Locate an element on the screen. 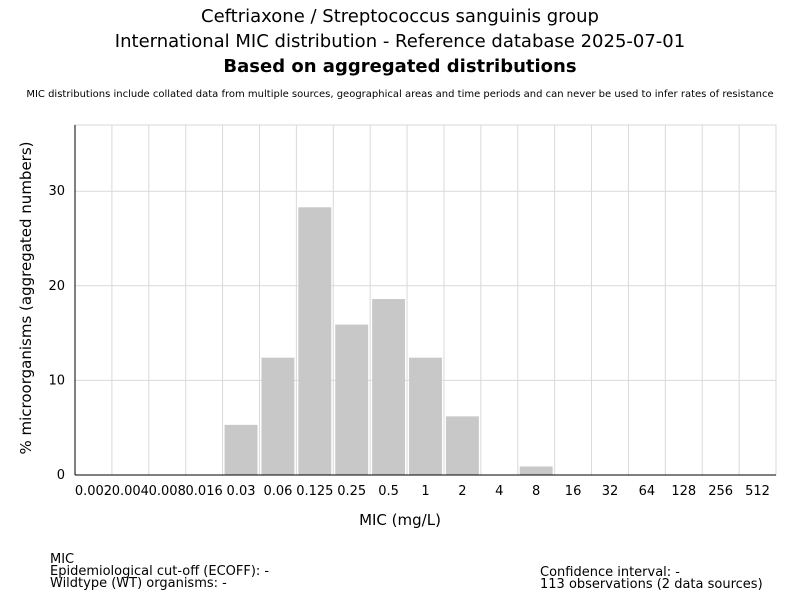  footer-mic-label: MIC is located at coordinates (62, 559).